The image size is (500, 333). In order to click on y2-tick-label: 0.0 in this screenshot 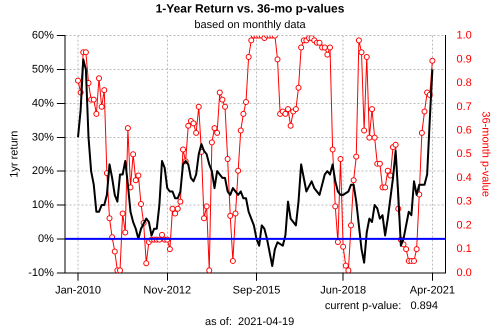, I will do `click(464, 272)`.